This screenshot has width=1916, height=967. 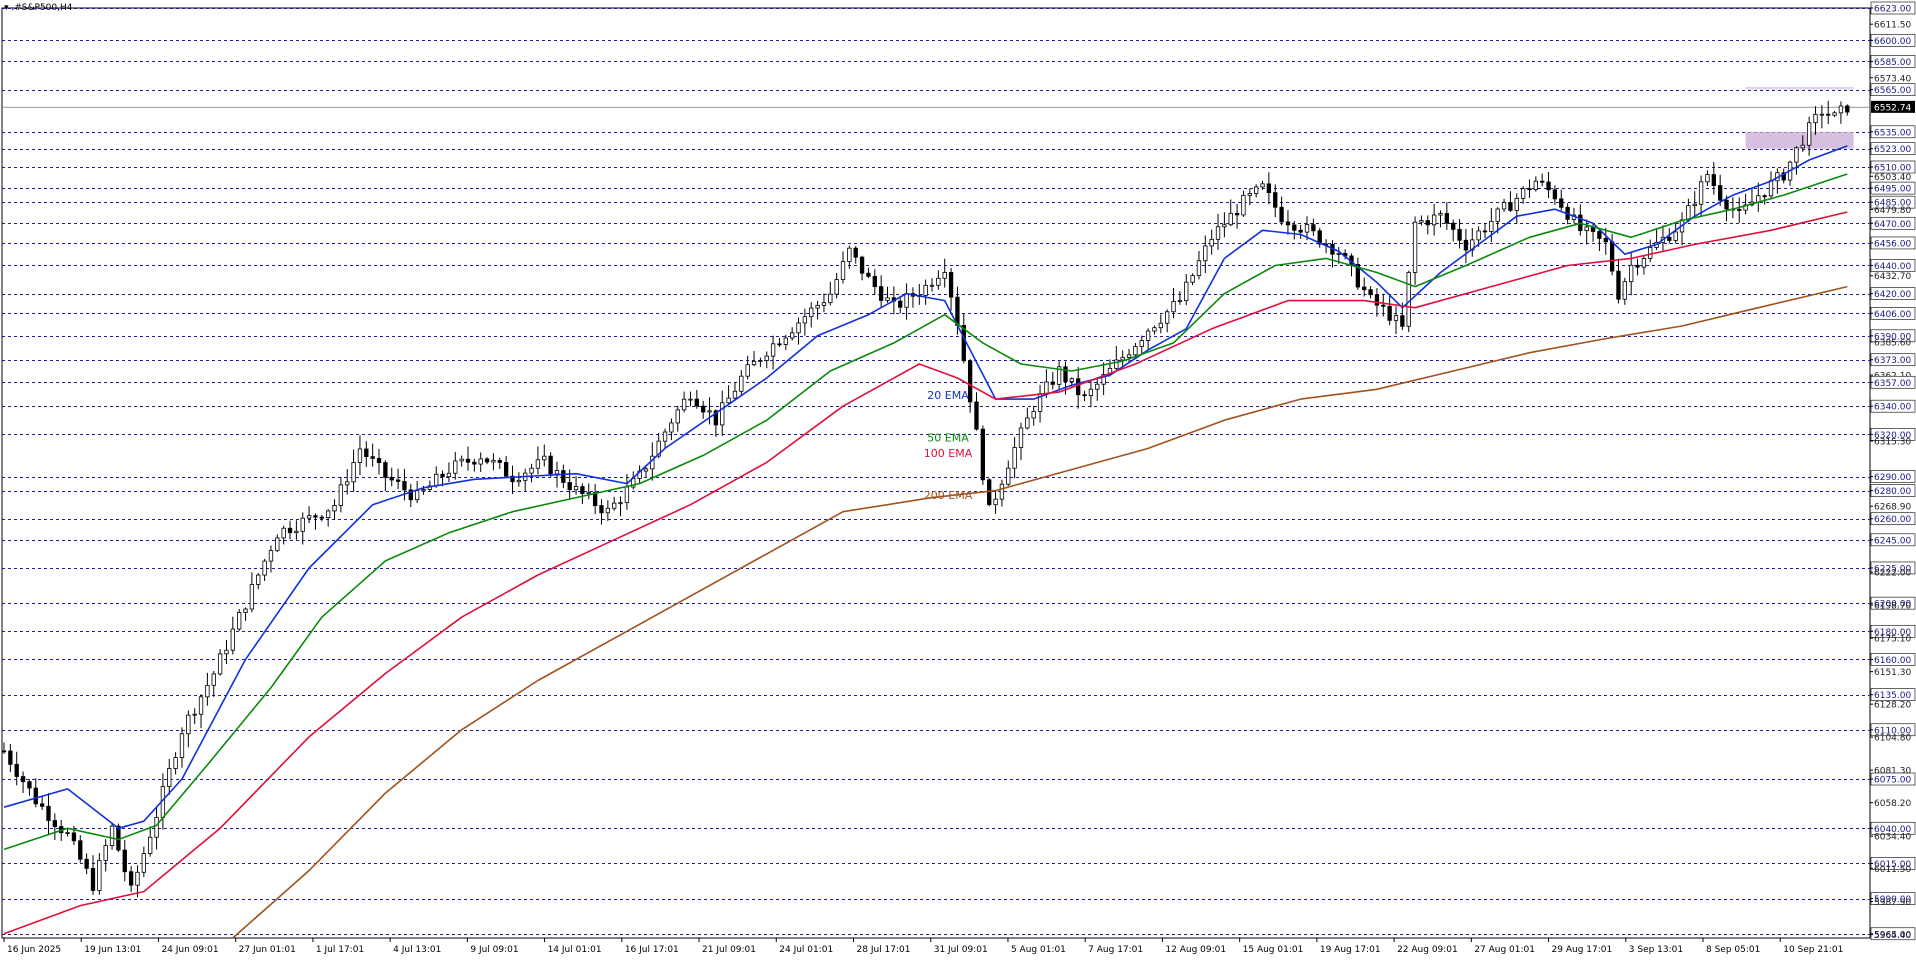 What do you see at coordinates (1892, 739) in the screenshot?
I see `price-label: 6104.80` at bounding box center [1892, 739].